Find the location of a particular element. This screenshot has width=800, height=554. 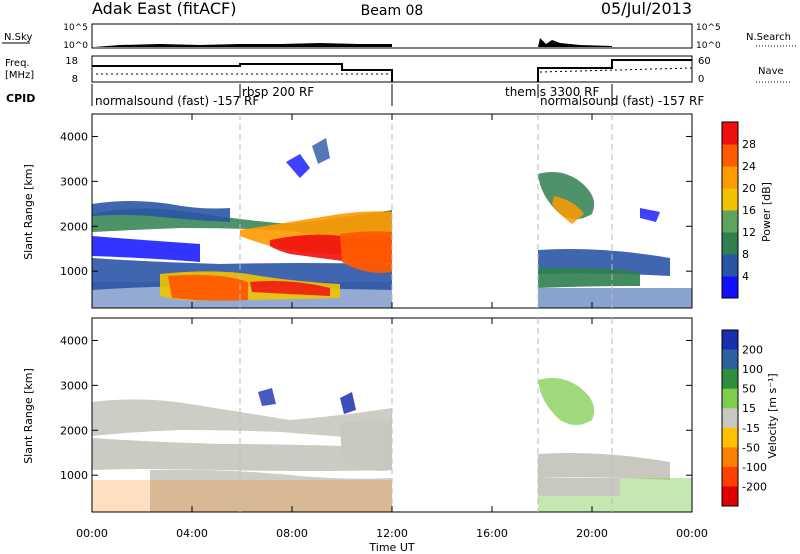

x-tick-label: 04:00 is located at coordinates (192, 533).